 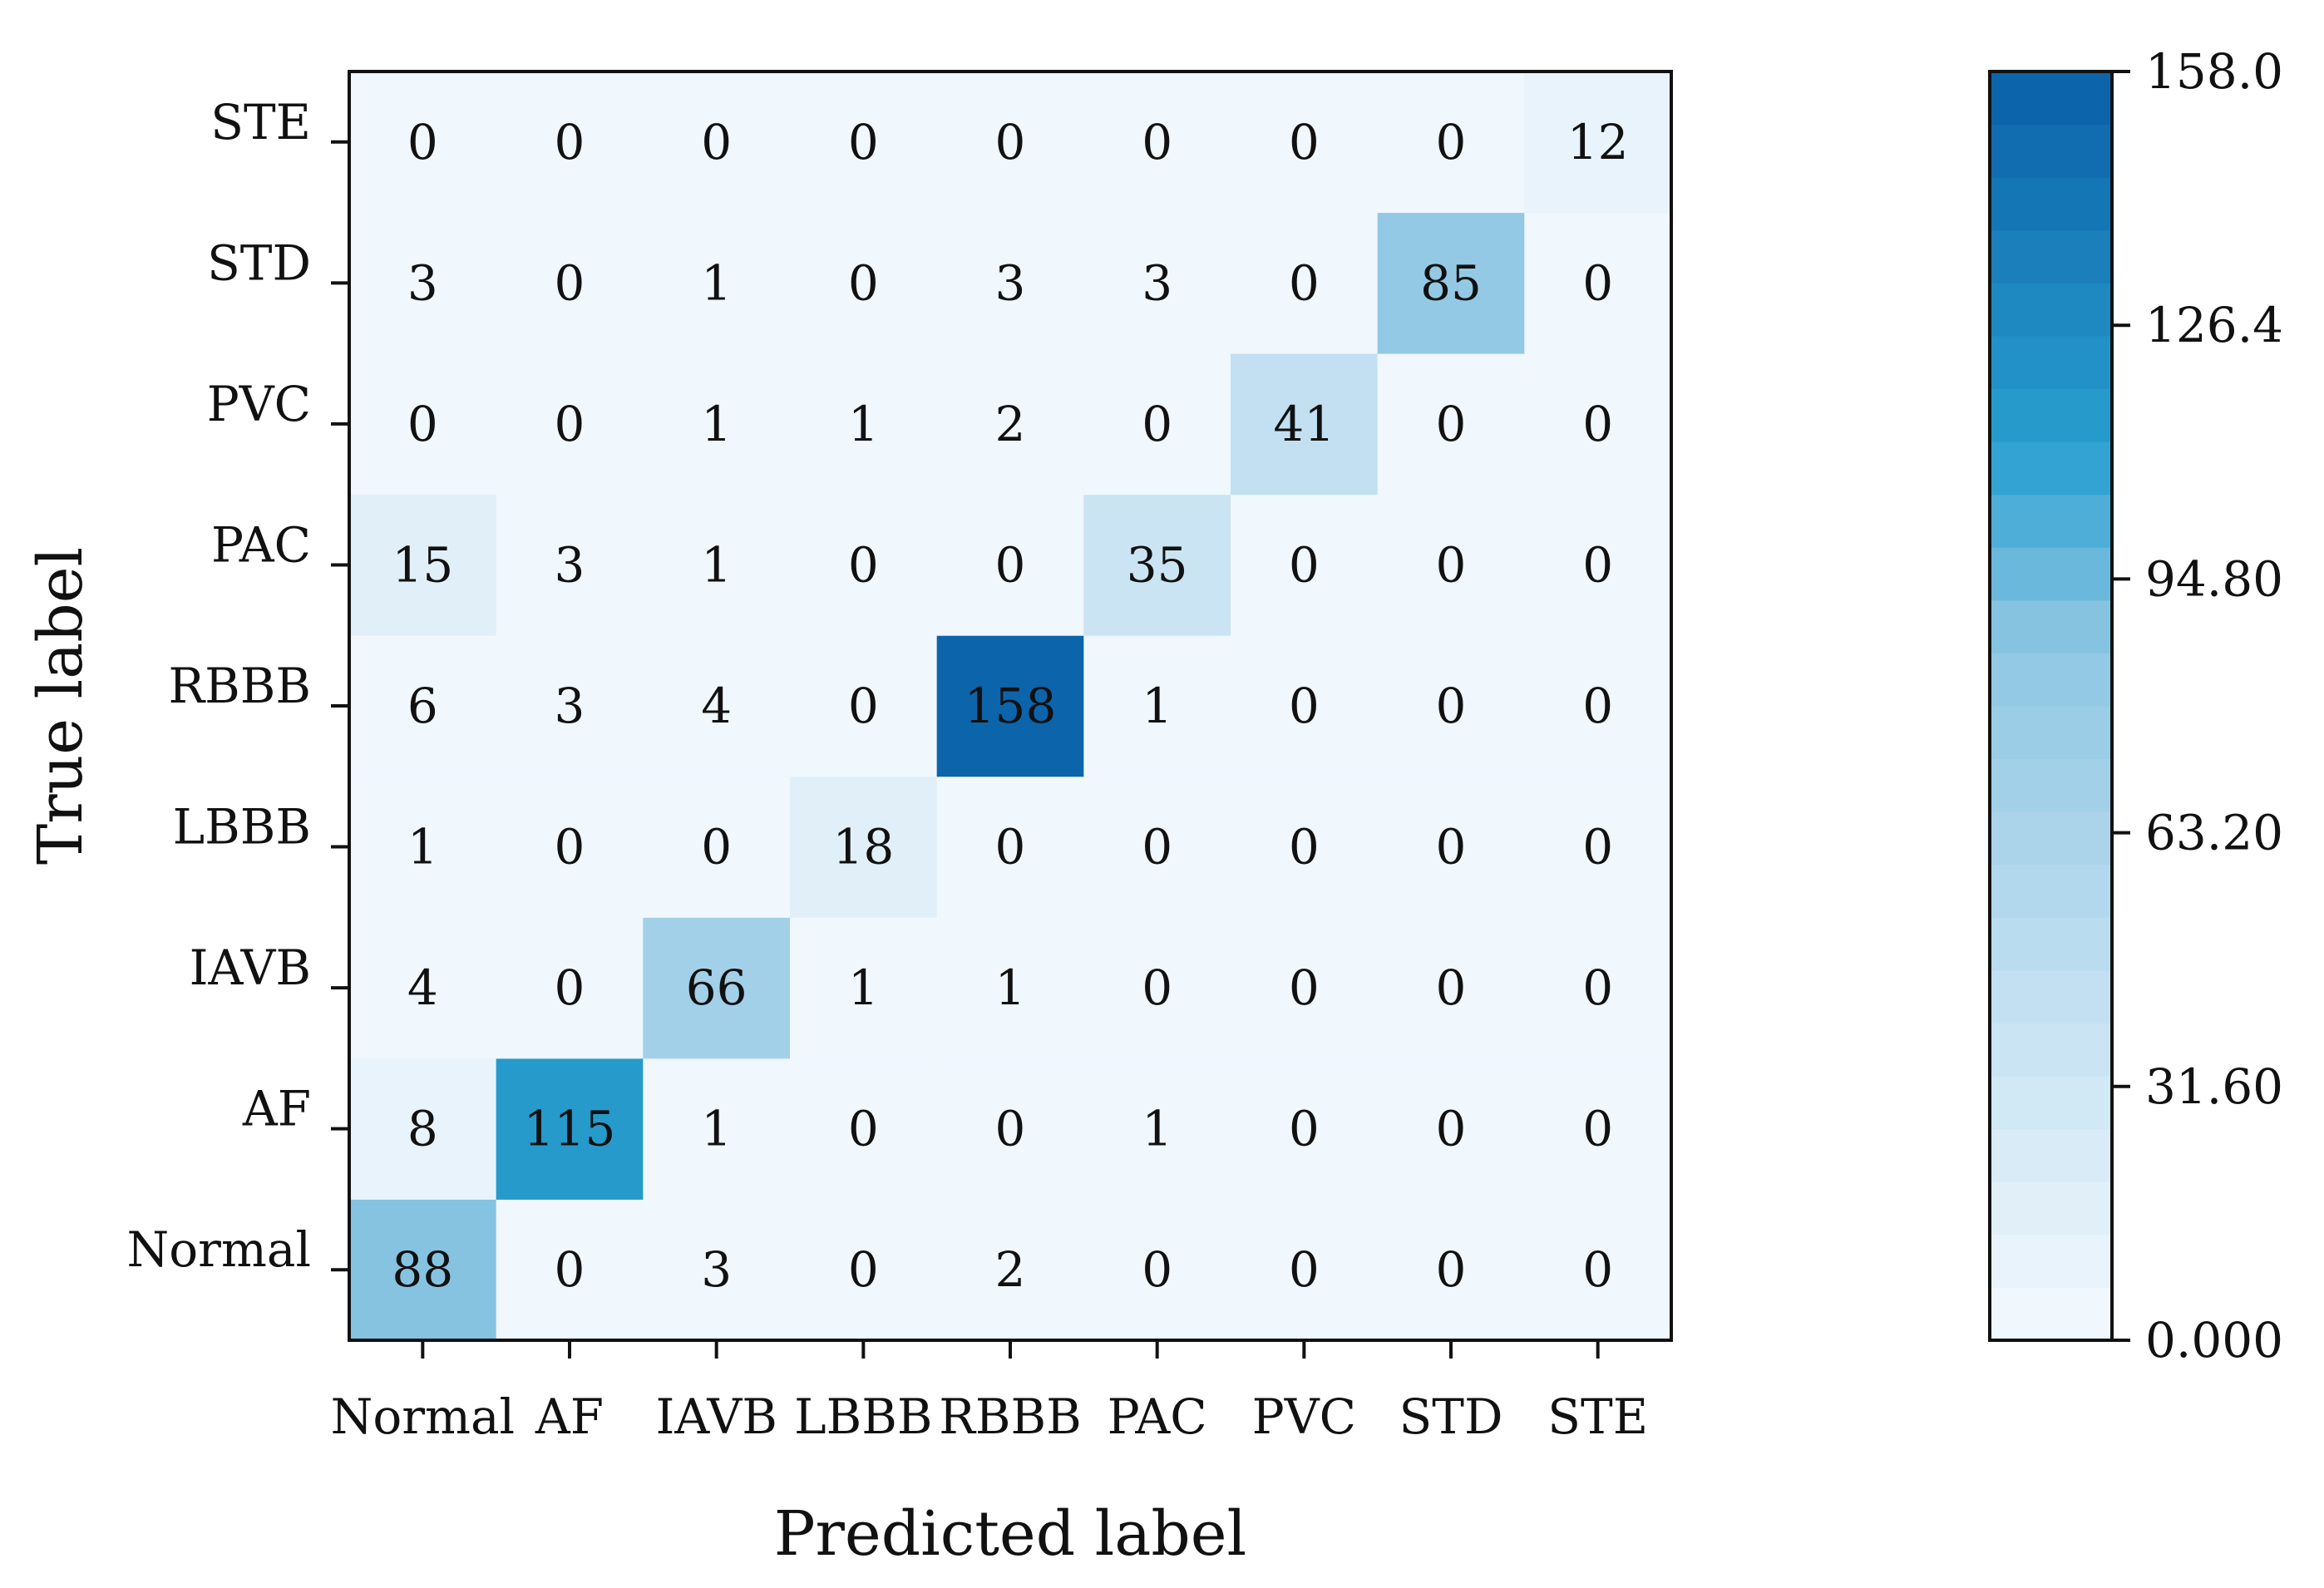 What do you see at coordinates (1451, 282) in the screenshot?
I see `cell-value-label: 85` at bounding box center [1451, 282].